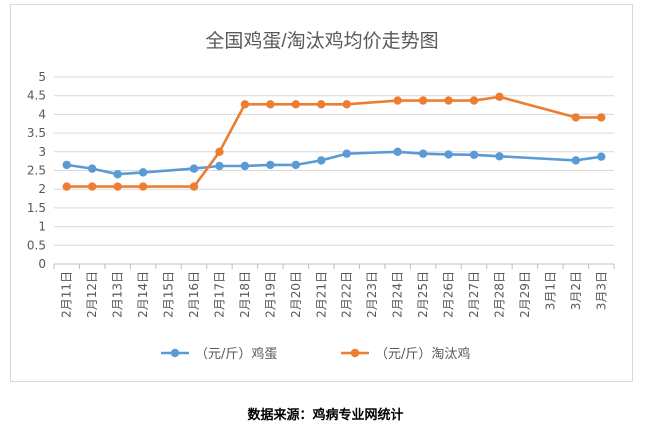 This screenshot has height=443, width=651. What do you see at coordinates (550, 290) in the screenshot?
I see `x-tick-label: 3月1日` at bounding box center [550, 290].